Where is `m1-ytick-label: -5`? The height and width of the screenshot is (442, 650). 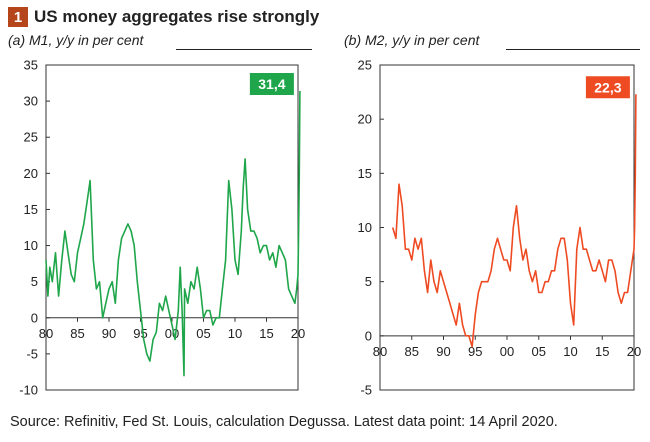
m1-ytick-label: -5 is located at coordinates (32, 353).